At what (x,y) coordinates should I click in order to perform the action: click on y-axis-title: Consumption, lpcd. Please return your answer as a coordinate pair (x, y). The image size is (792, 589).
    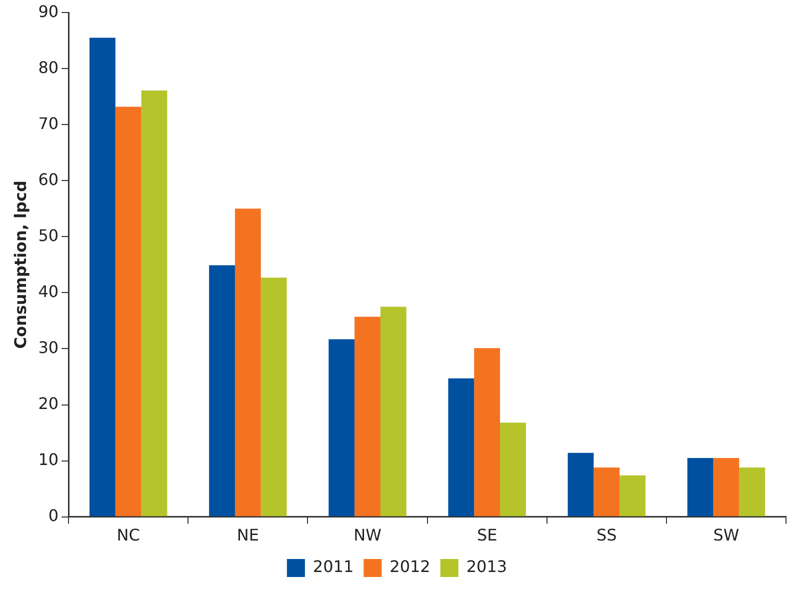
    Looking at the image, I should click on (20, 264).